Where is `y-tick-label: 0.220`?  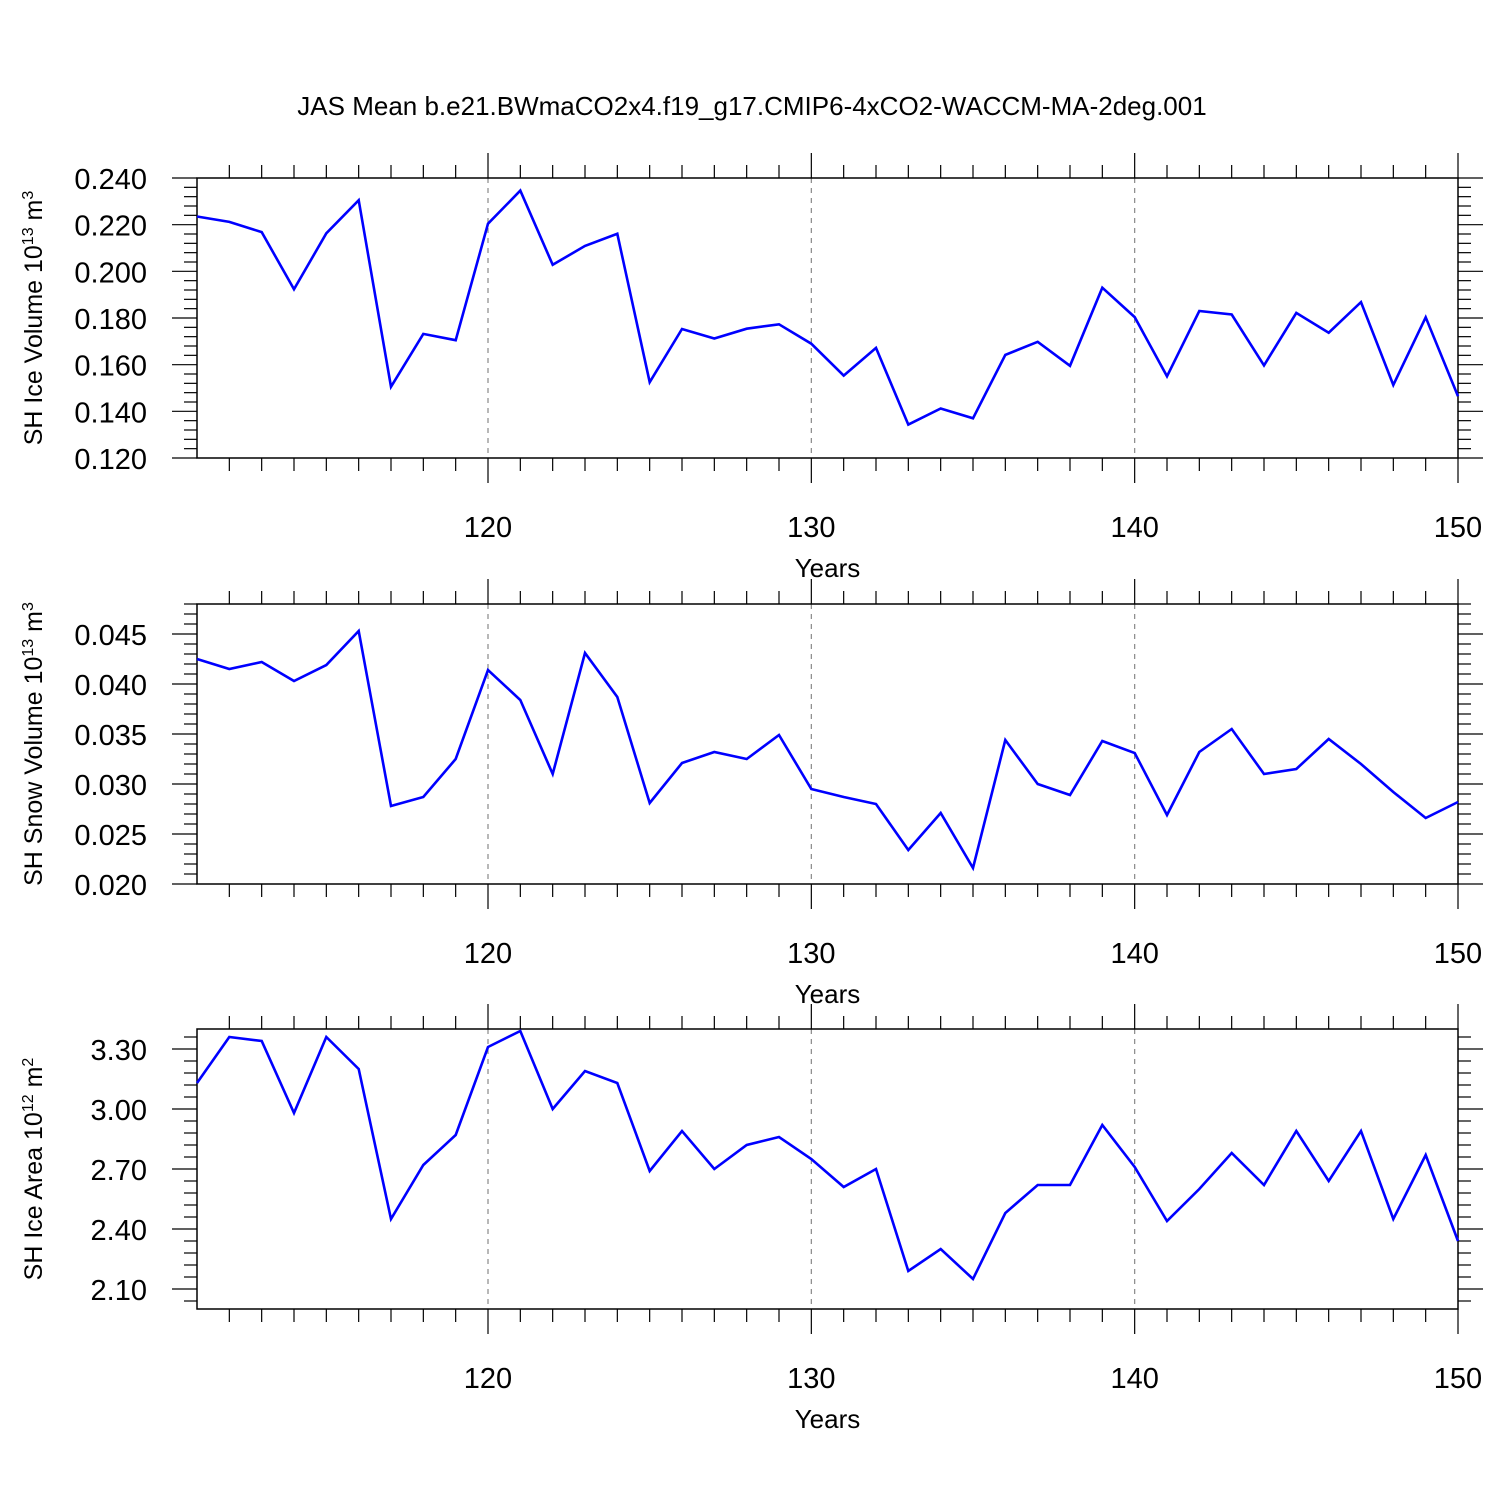 y-tick-label: 0.220 is located at coordinates (110, 227).